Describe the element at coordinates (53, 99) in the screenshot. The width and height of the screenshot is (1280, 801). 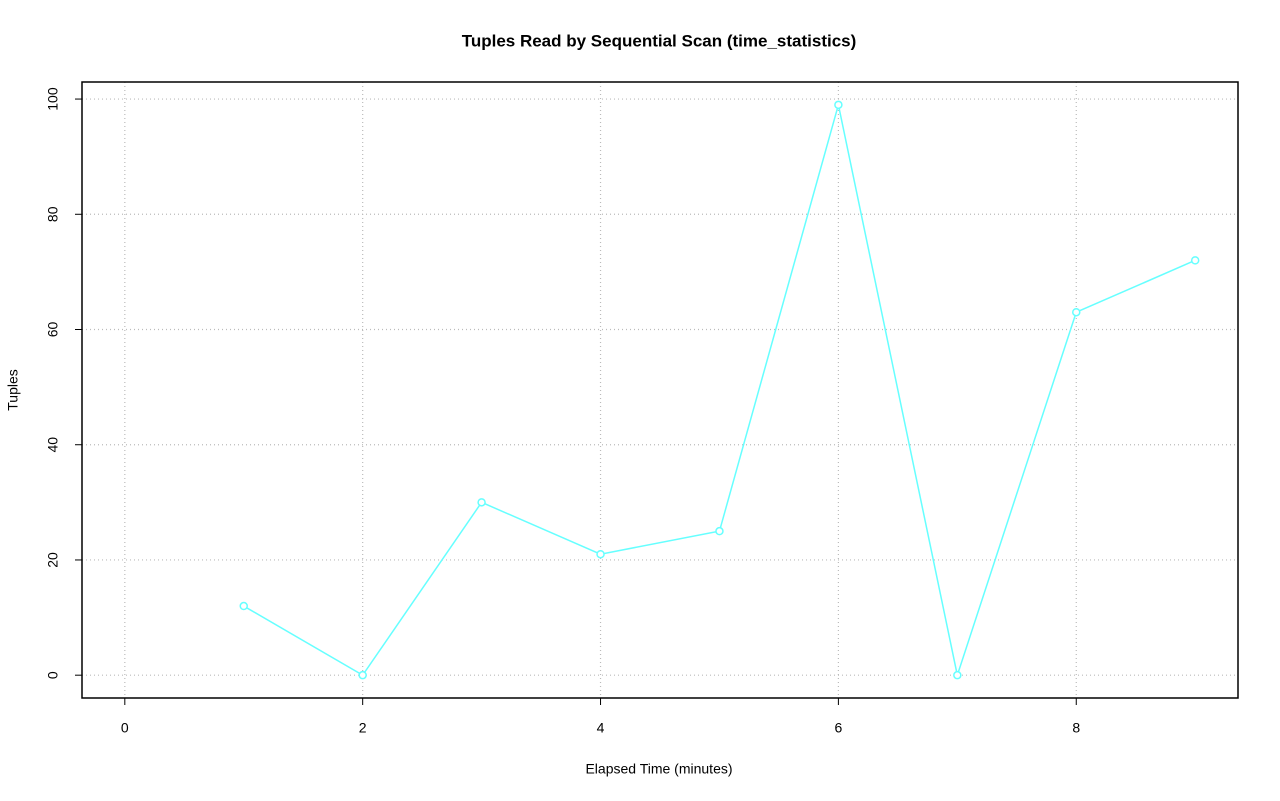
I see `y-tick-label: 100` at that location.